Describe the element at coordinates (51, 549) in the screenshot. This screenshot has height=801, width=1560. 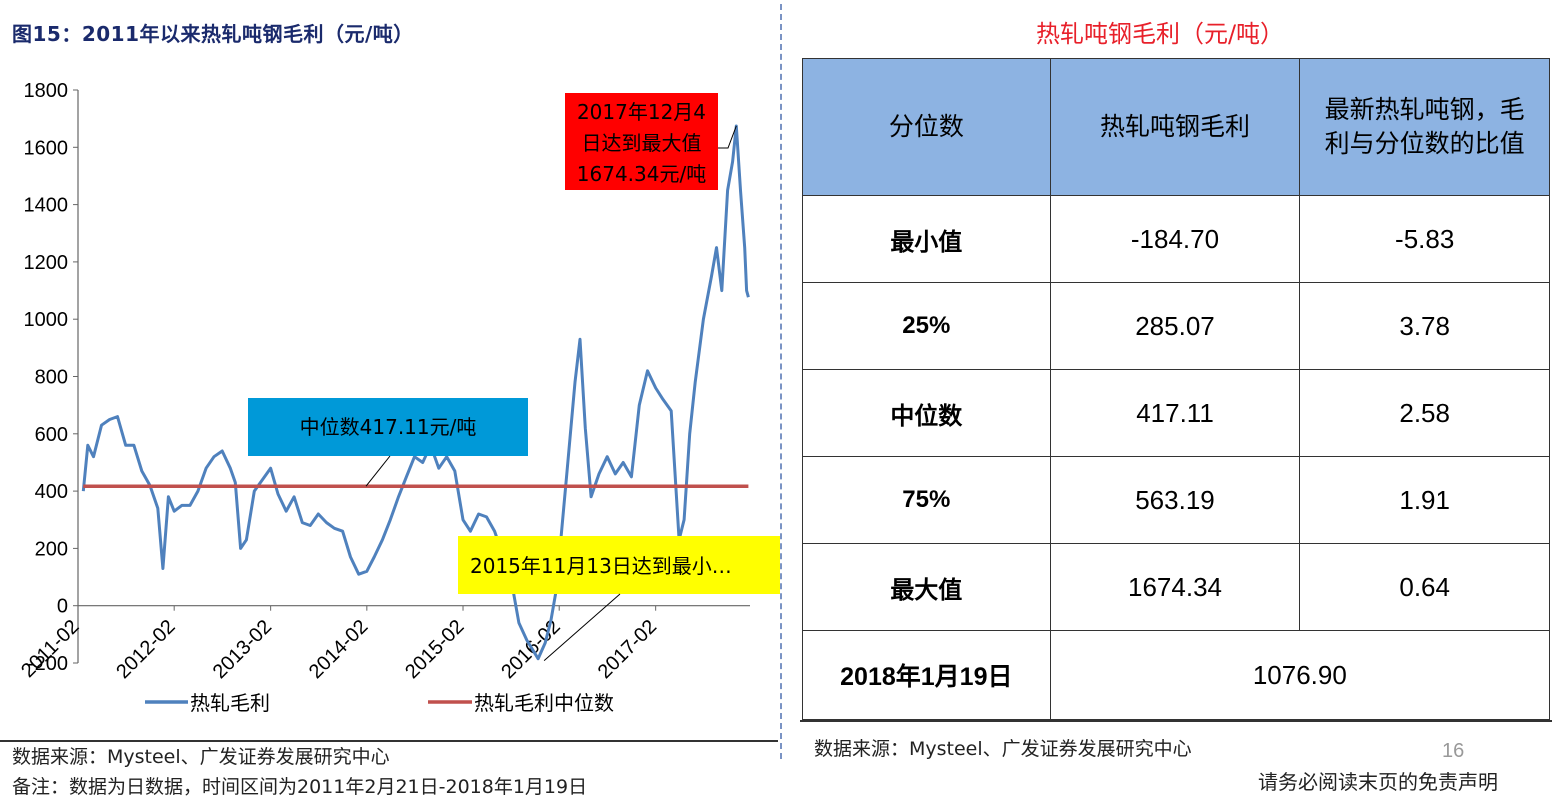
I see `y-tick-label: 200` at that location.